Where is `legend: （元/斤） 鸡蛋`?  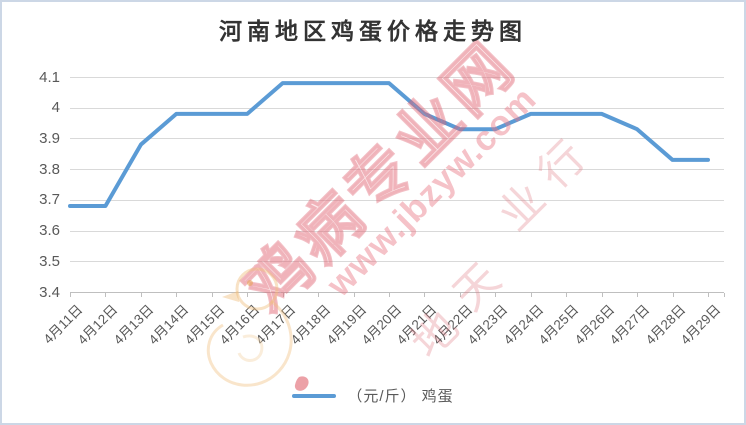
legend: （元/斤） 鸡蛋 is located at coordinates (373, 395).